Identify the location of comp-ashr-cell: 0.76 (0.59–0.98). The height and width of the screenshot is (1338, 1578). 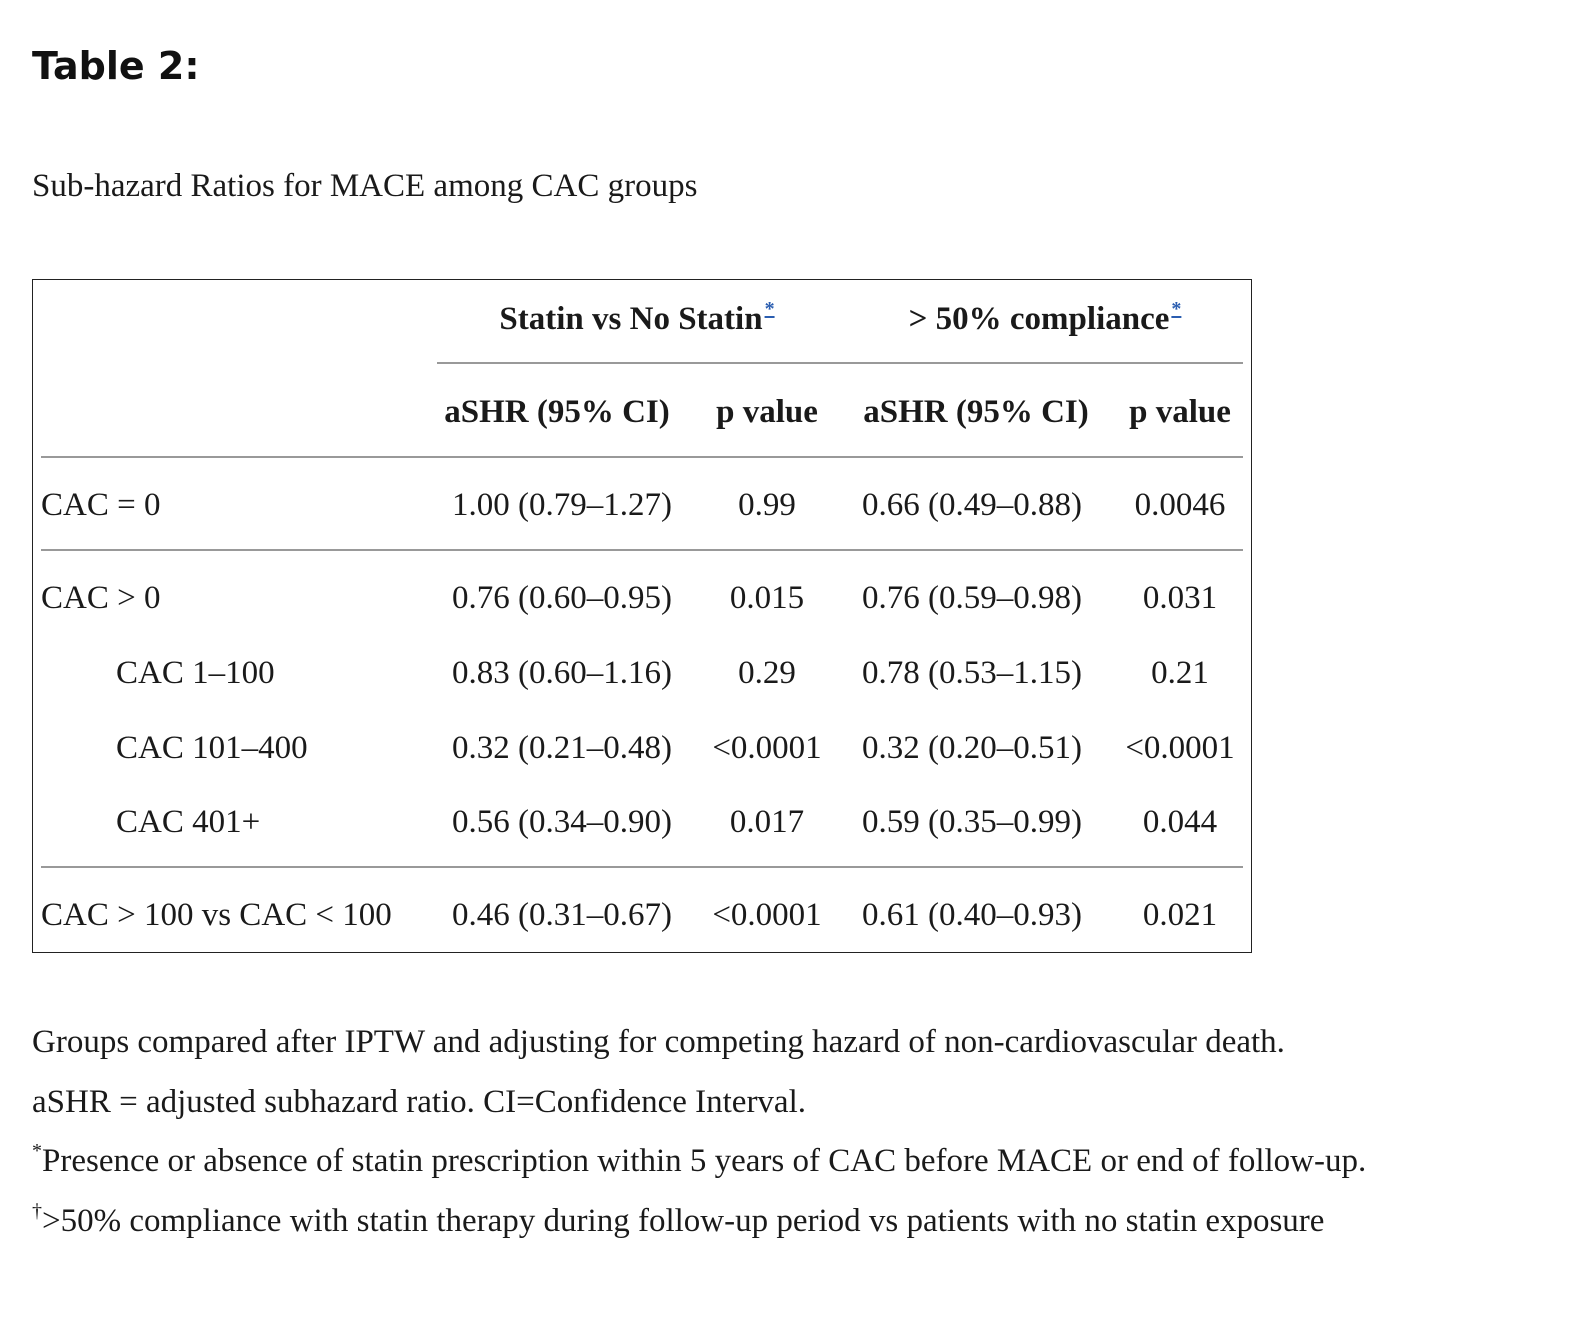
(972, 598).